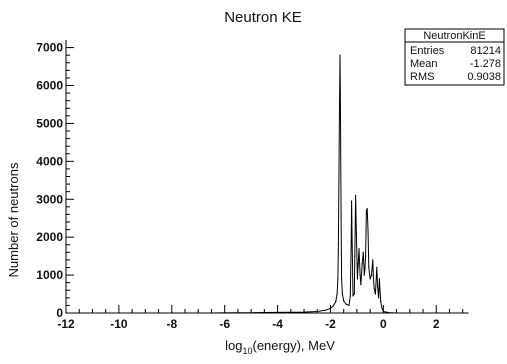 The height and width of the screenshot is (364, 507). I want to click on y-tick-label: 3000, so click(49, 199).